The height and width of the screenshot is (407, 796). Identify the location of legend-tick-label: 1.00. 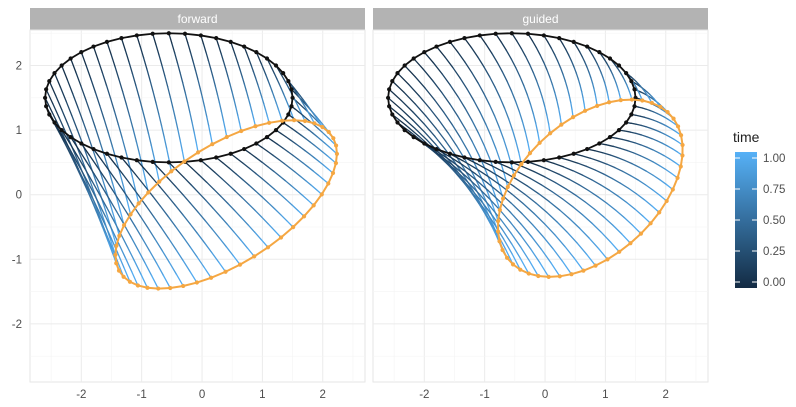
(774, 159).